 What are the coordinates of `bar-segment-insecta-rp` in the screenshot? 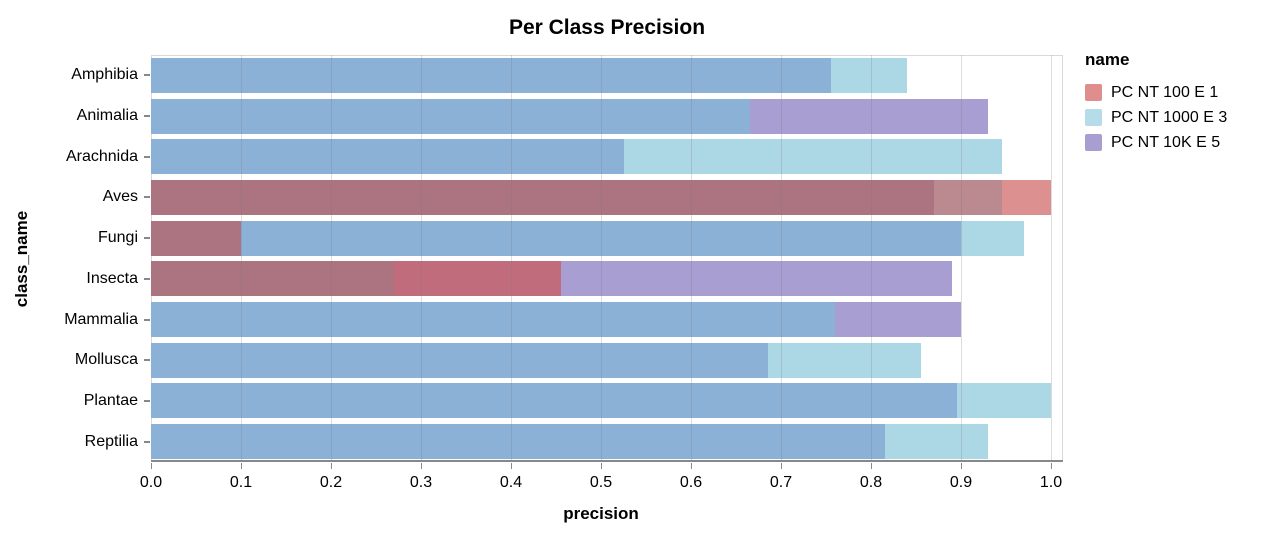 It's located at (477, 279).